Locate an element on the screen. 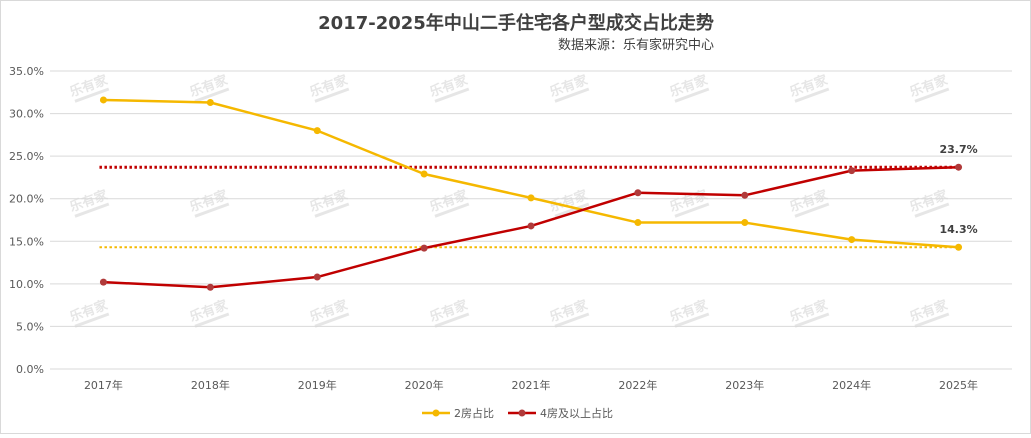 The image size is (1031, 438). x-tick-label: 2022年 is located at coordinates (637, 385).